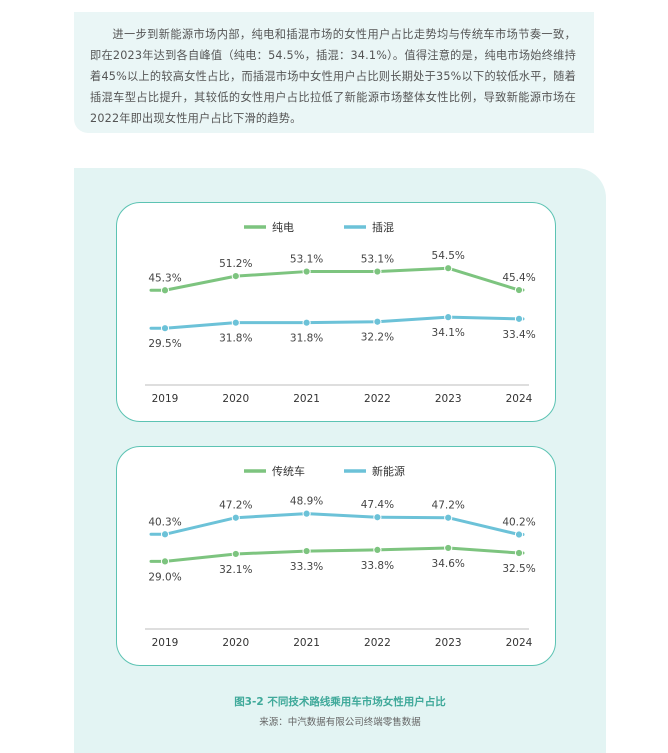  What do you see at coordinates (448, 564) in the screenshot?
I see `data-label: 34.6%` at bounding box center [448, 564].